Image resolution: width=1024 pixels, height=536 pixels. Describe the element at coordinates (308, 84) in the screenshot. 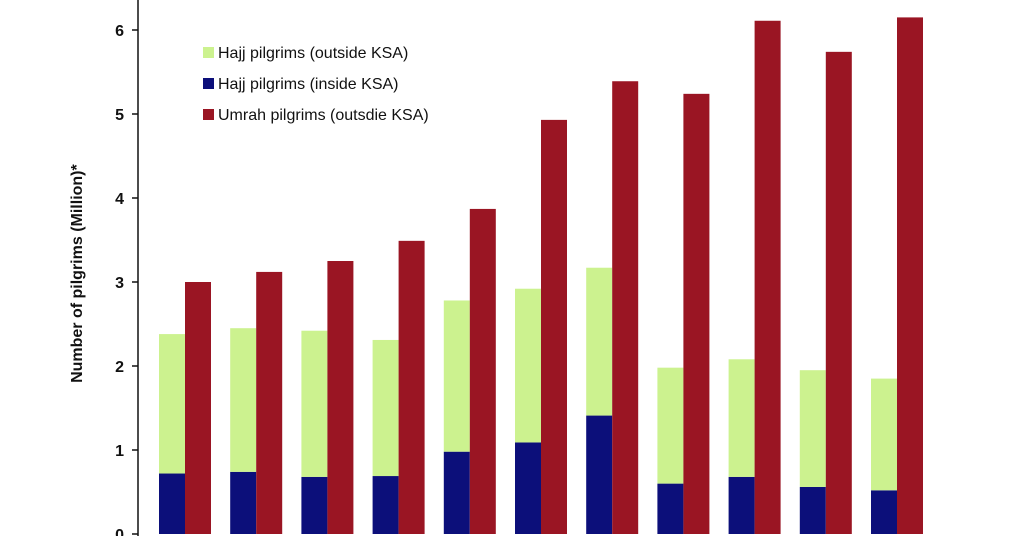

I see `legend-label: Hajj pilgrims (inside KSA)` at that location.